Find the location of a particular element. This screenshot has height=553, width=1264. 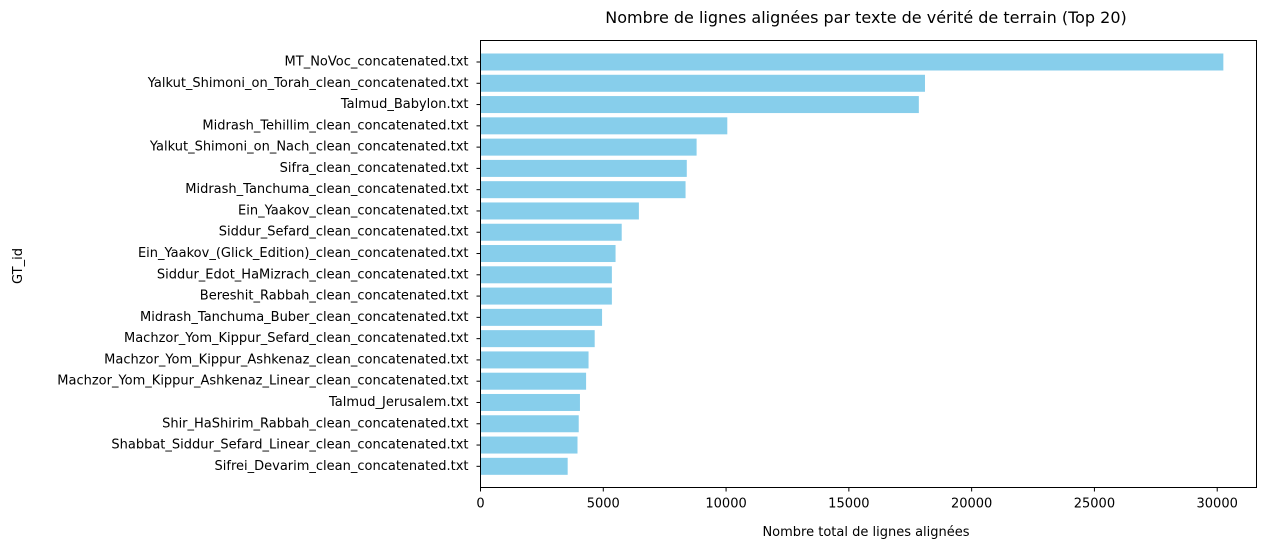

y-tick-label: Sifra_clean_concatenated.txt is located at coordinates (374, 168).